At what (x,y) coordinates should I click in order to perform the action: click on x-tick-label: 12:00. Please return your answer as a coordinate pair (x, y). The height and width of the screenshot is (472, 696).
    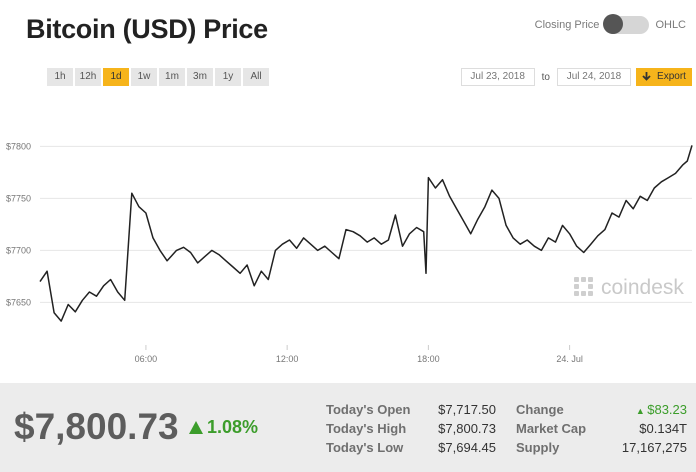
    Looking at the image, I should click on (287, 359).